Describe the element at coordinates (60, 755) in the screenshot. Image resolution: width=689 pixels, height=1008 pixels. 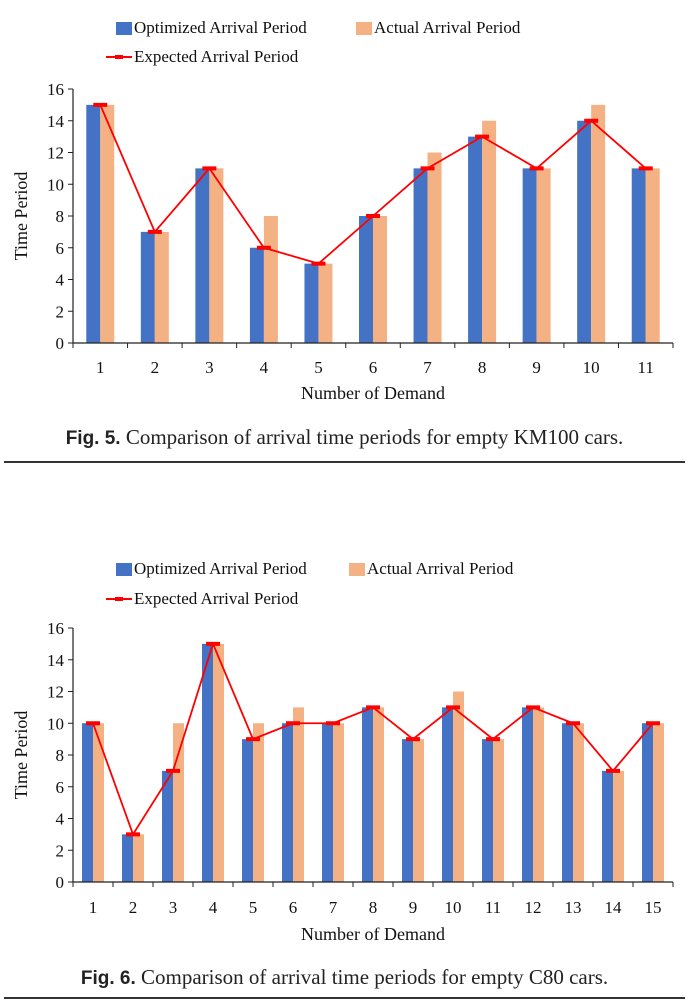
I see `y-tick-label: 8` at that location.